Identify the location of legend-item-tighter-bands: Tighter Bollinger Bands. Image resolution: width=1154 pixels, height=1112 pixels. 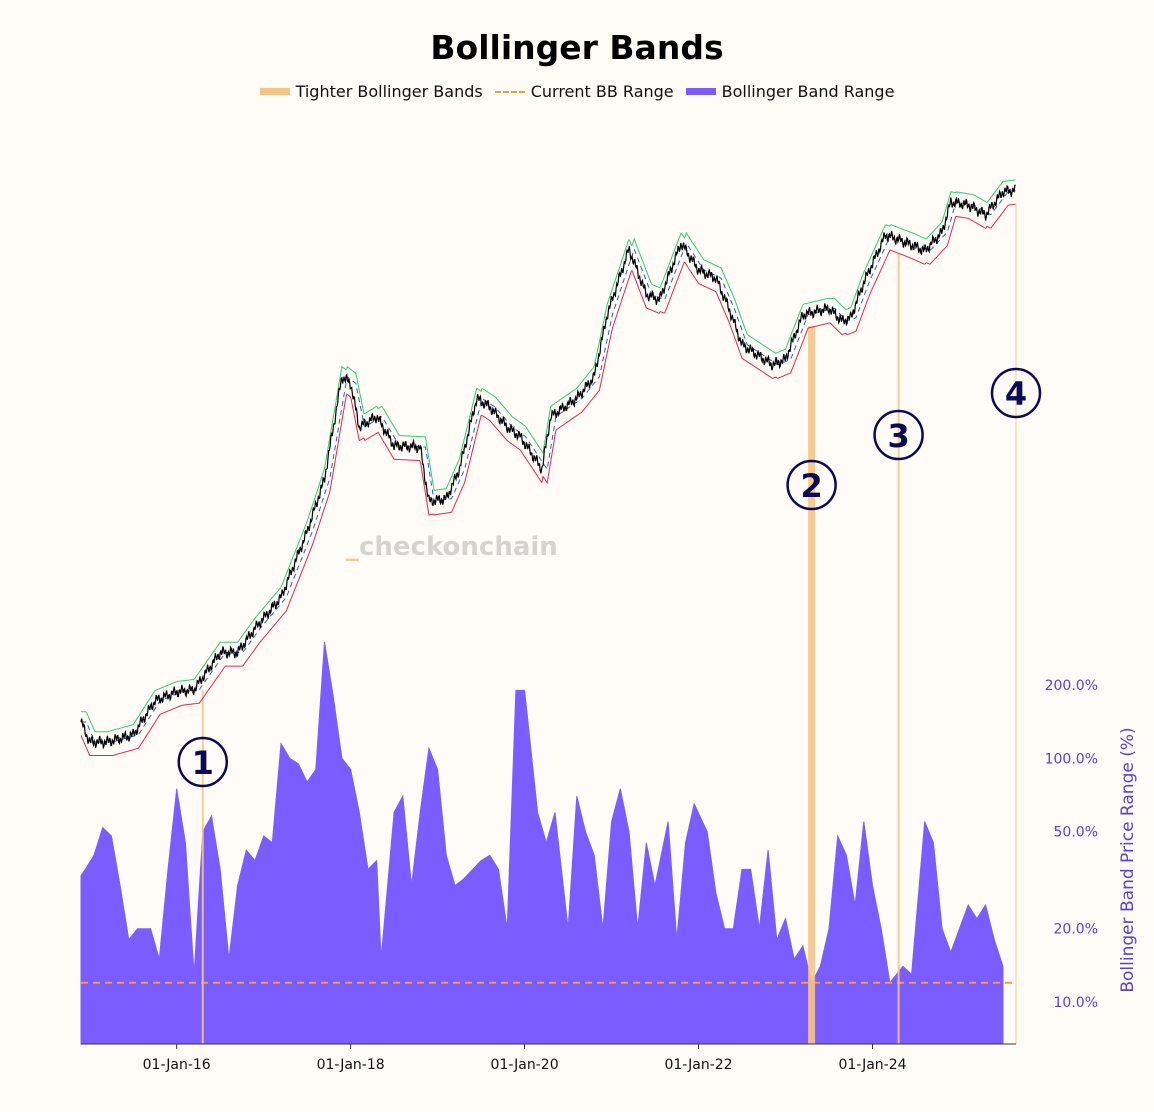
(371, 91).